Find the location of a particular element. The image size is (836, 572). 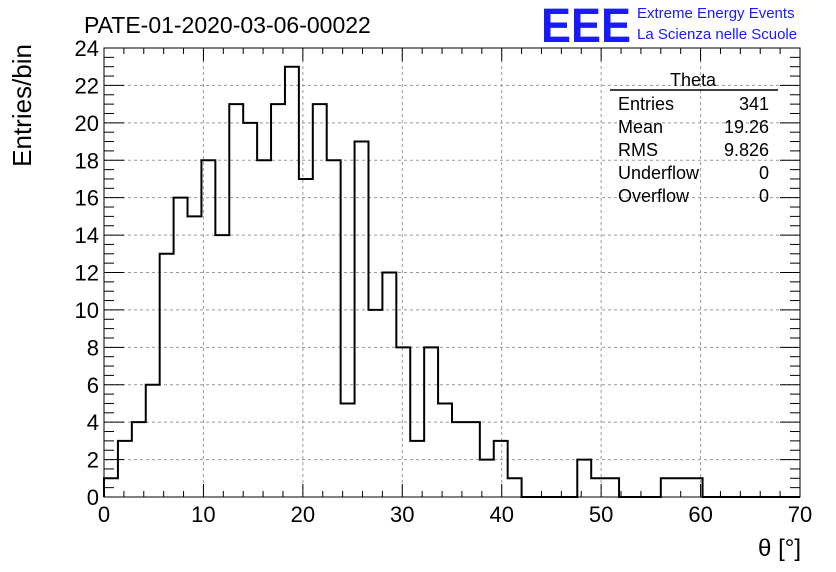

x-tick-labels: 0 10 20 30 40 50 60 70 is located at coordinates (455, 514).